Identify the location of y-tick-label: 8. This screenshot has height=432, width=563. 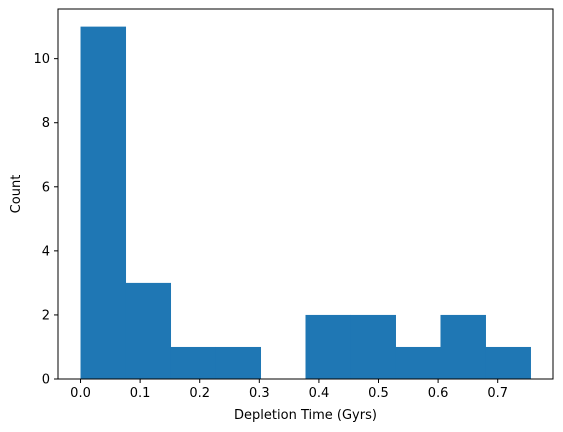
(46, 123).